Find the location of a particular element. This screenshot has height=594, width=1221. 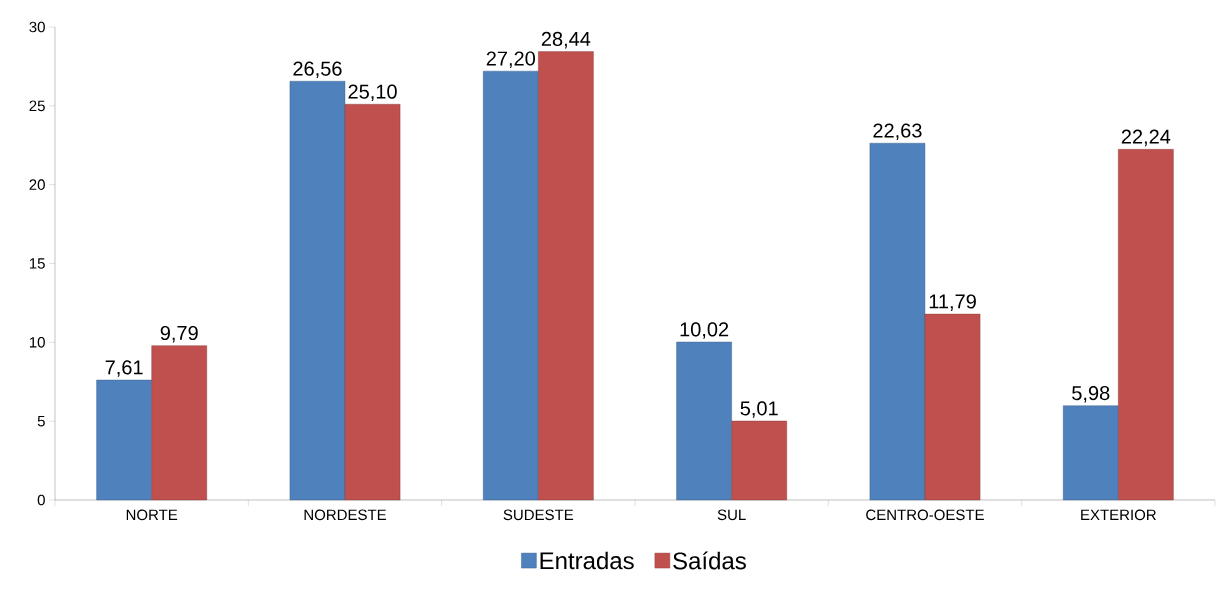

y-tick-label: 0 is located at coordinates (41, 500).